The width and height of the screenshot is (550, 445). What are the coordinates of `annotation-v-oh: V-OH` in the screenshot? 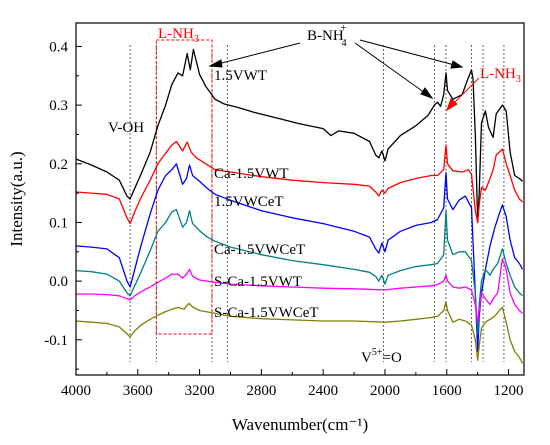 It's located at (126, 128).